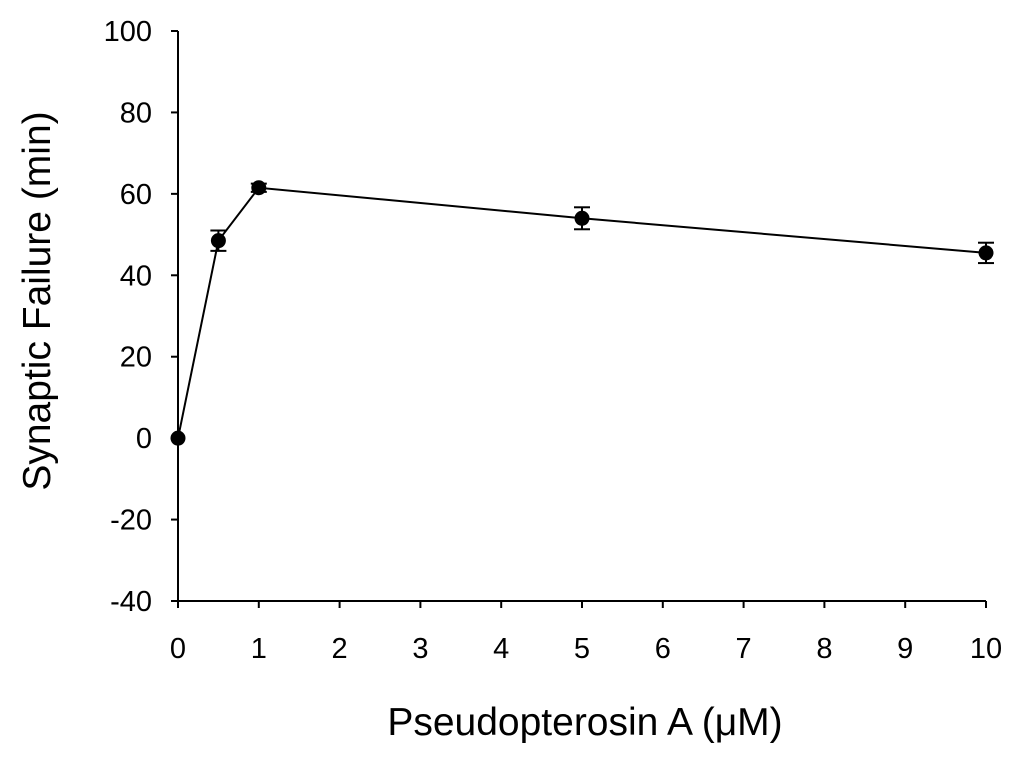 The image size is (1024, 758). I want to click on x-tick-label: 1, so click(259, 649).